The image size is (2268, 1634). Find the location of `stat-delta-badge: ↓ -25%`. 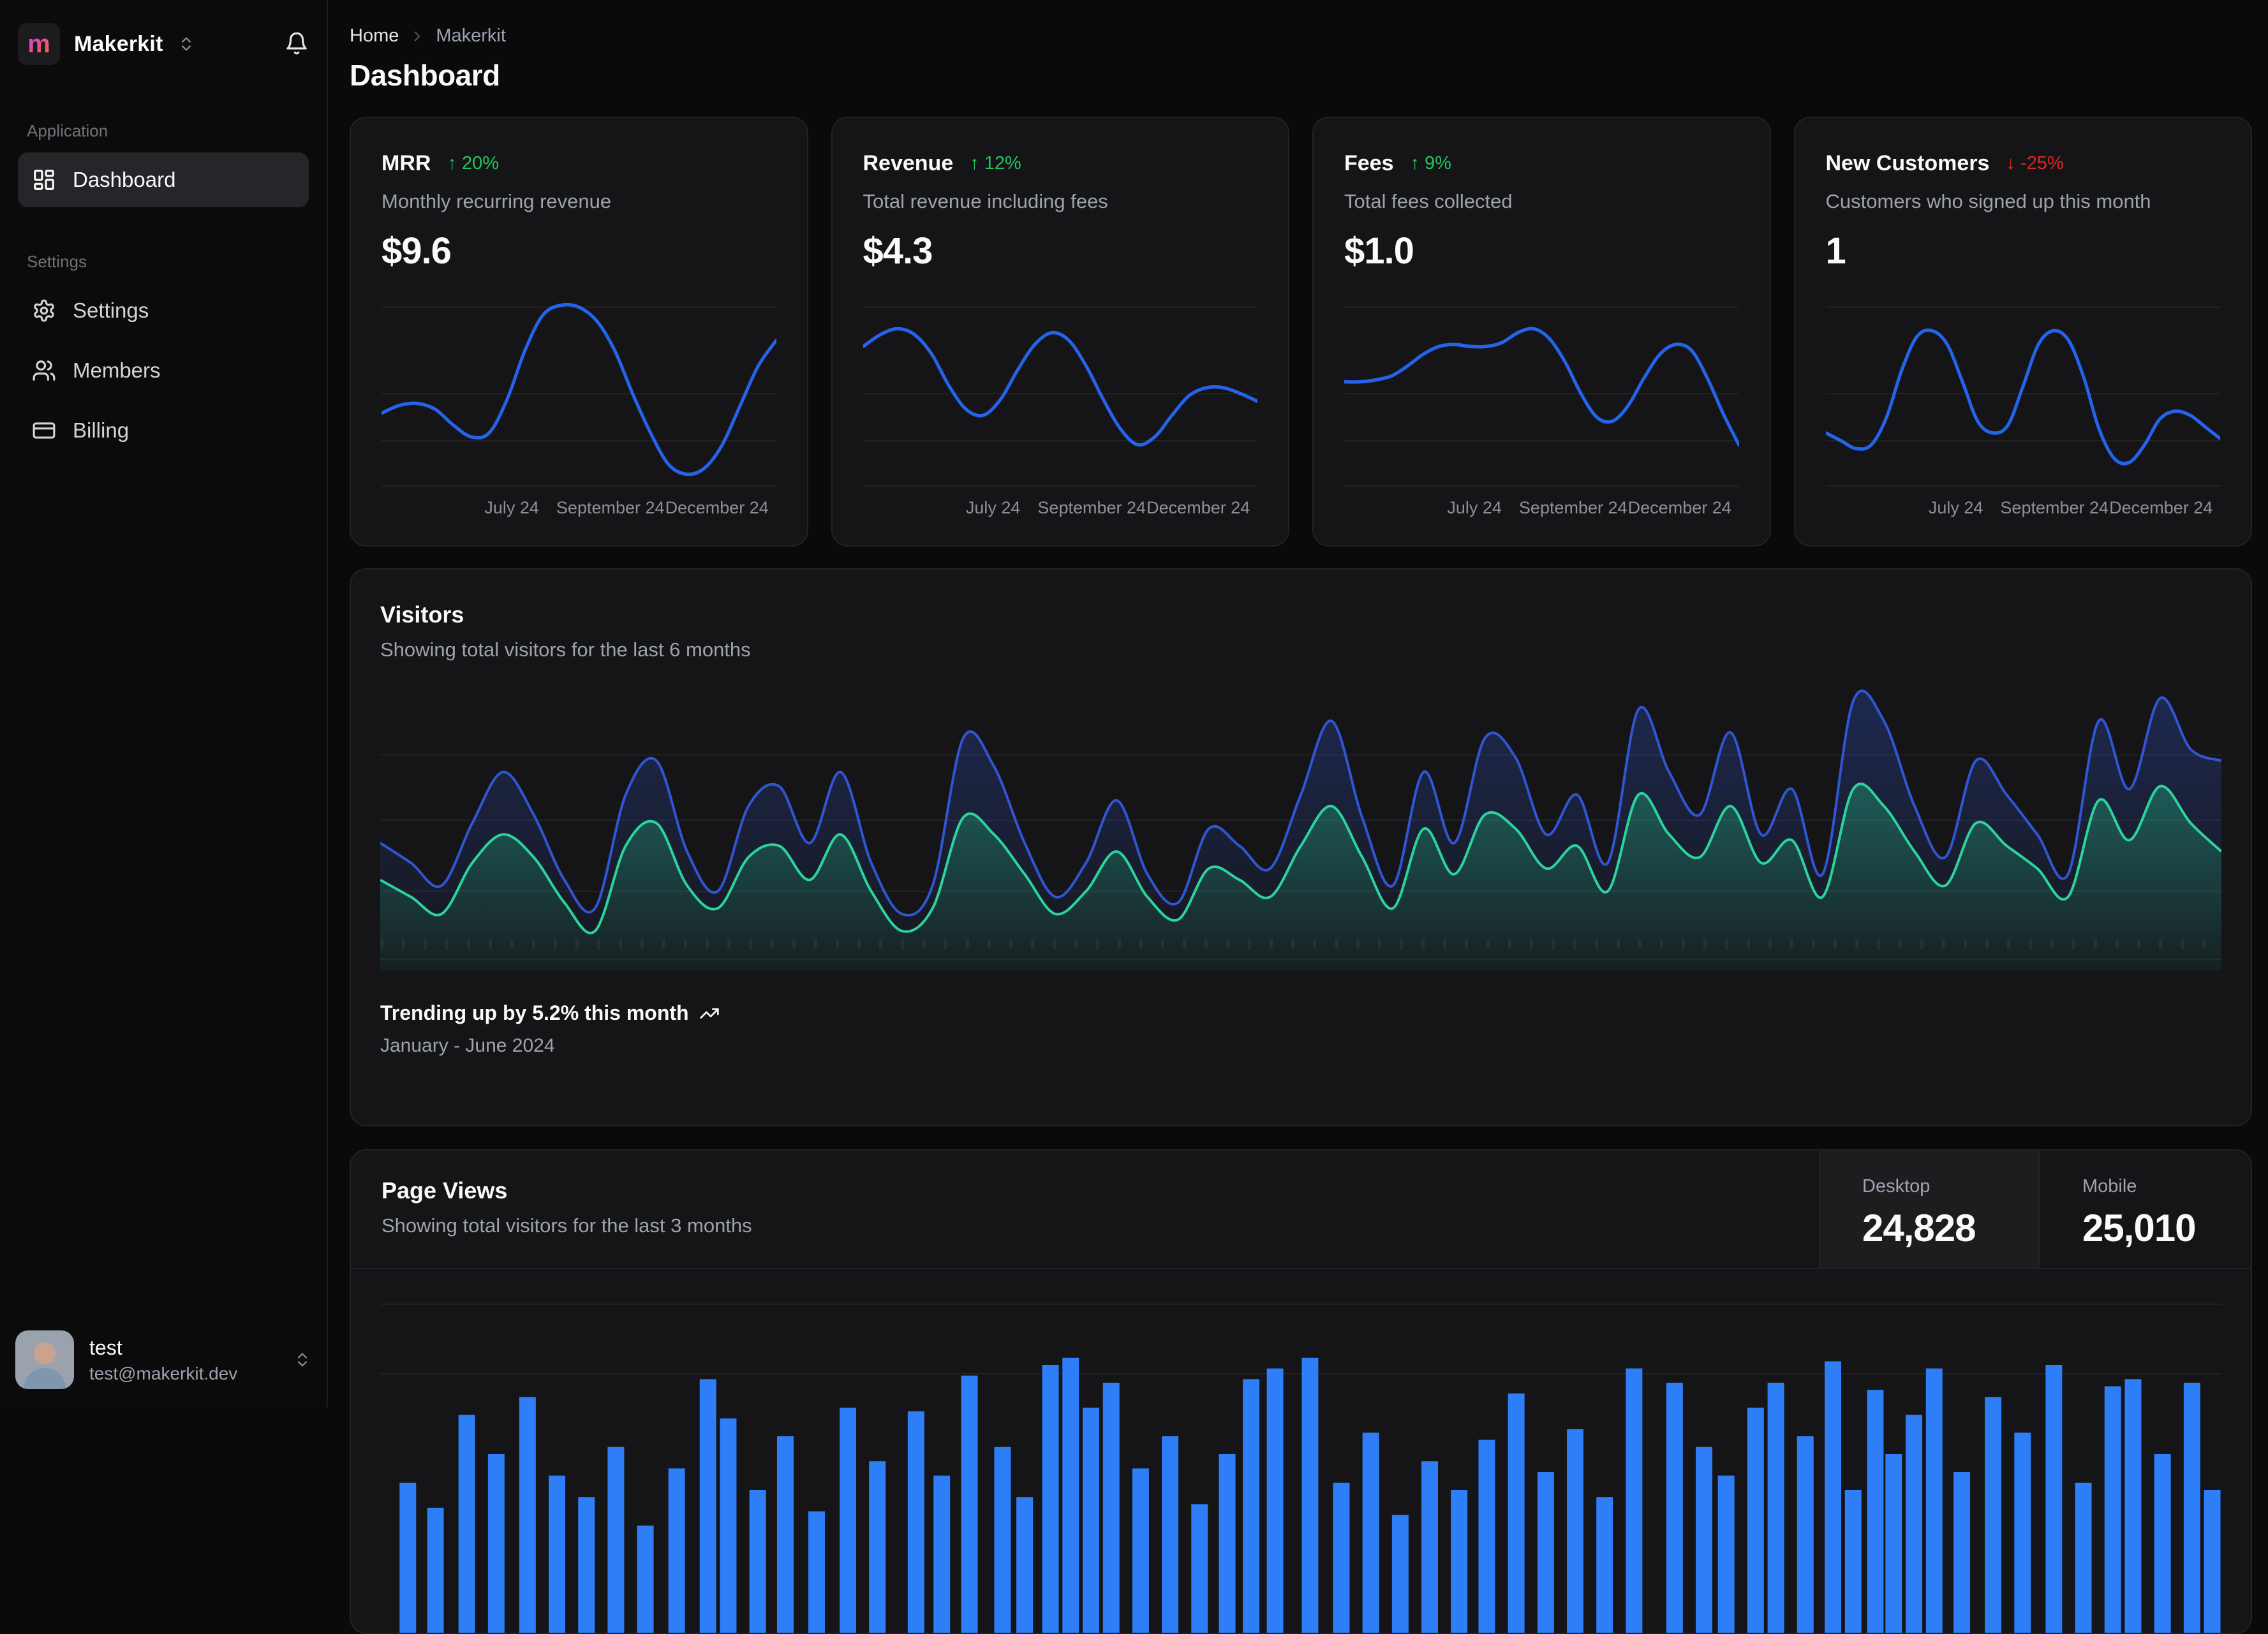

stat-delta-badge: ↓ -25% is located at coordinates (2034, 163).